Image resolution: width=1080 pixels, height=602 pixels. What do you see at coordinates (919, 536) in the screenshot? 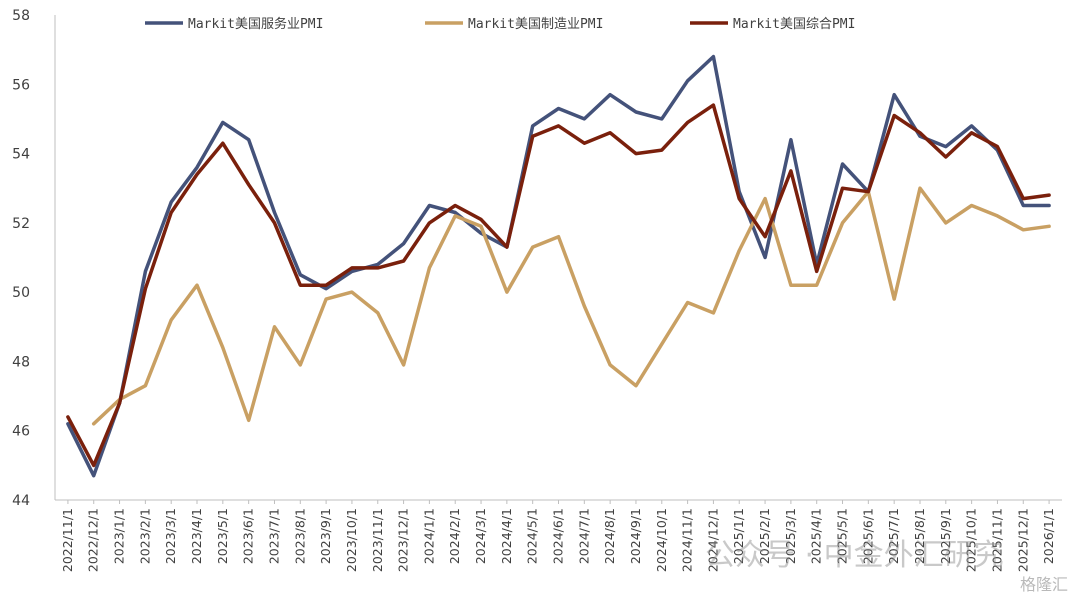
I see `x-tick-label: 2025/8/1` at bounding box center [919, 536].